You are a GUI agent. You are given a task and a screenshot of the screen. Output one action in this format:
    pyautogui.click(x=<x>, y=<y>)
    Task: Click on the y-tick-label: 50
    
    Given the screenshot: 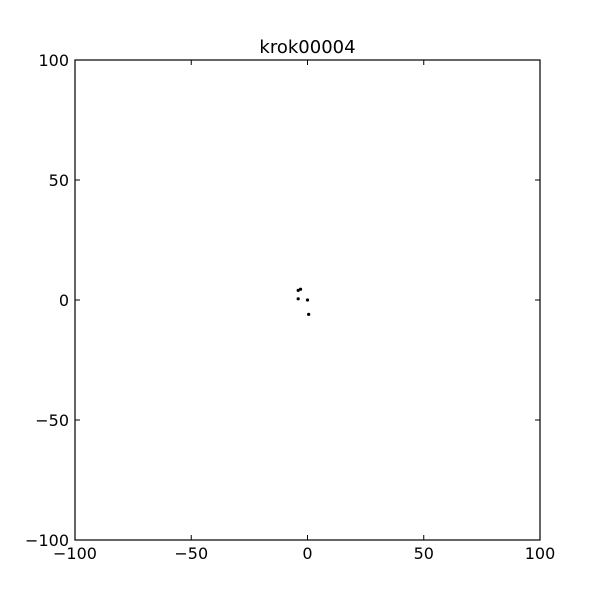 What is the action you would take?
    pyautogui.click(x=59, y=180)
    